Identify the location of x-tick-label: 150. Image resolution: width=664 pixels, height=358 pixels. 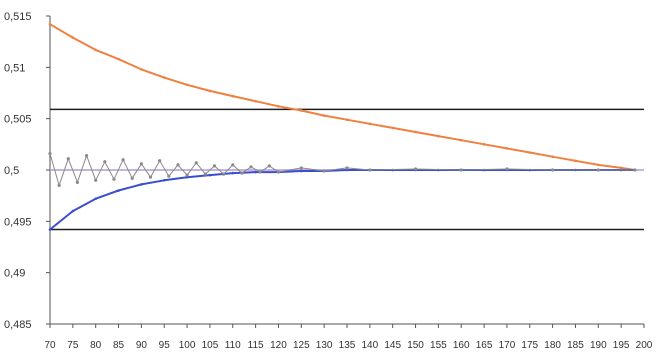
(415, 345).